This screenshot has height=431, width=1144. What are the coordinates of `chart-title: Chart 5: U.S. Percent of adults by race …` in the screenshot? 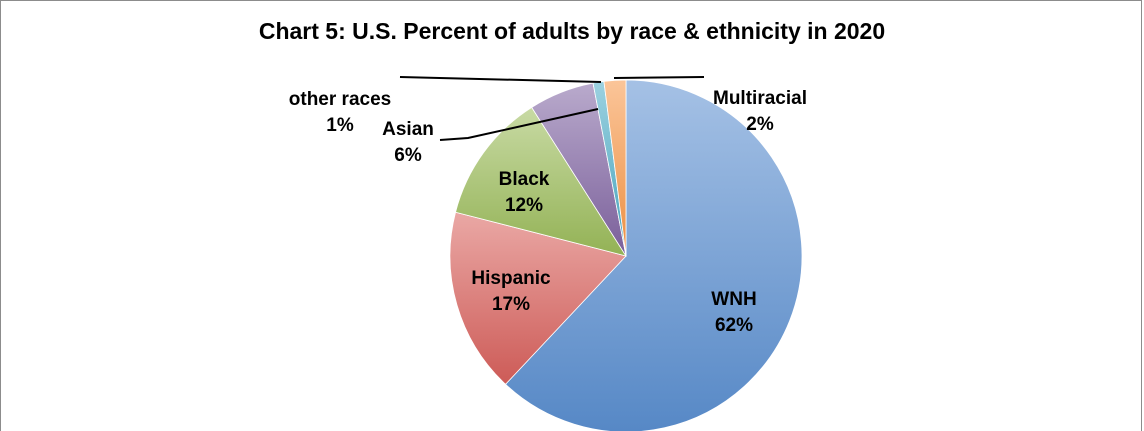 It's located at (572, 31).